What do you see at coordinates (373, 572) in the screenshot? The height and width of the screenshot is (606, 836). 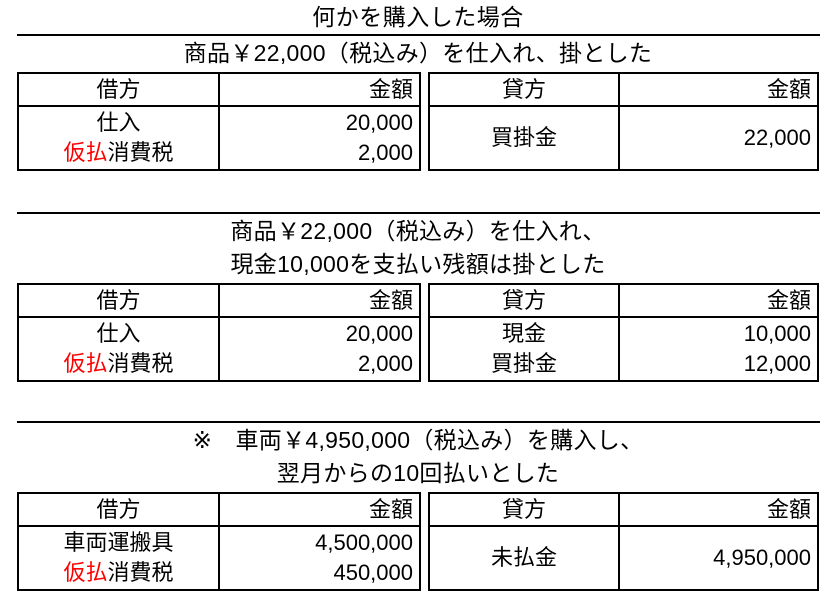 I see `debit-amount-line-2: 450,000` at bounding box center [373, 572].